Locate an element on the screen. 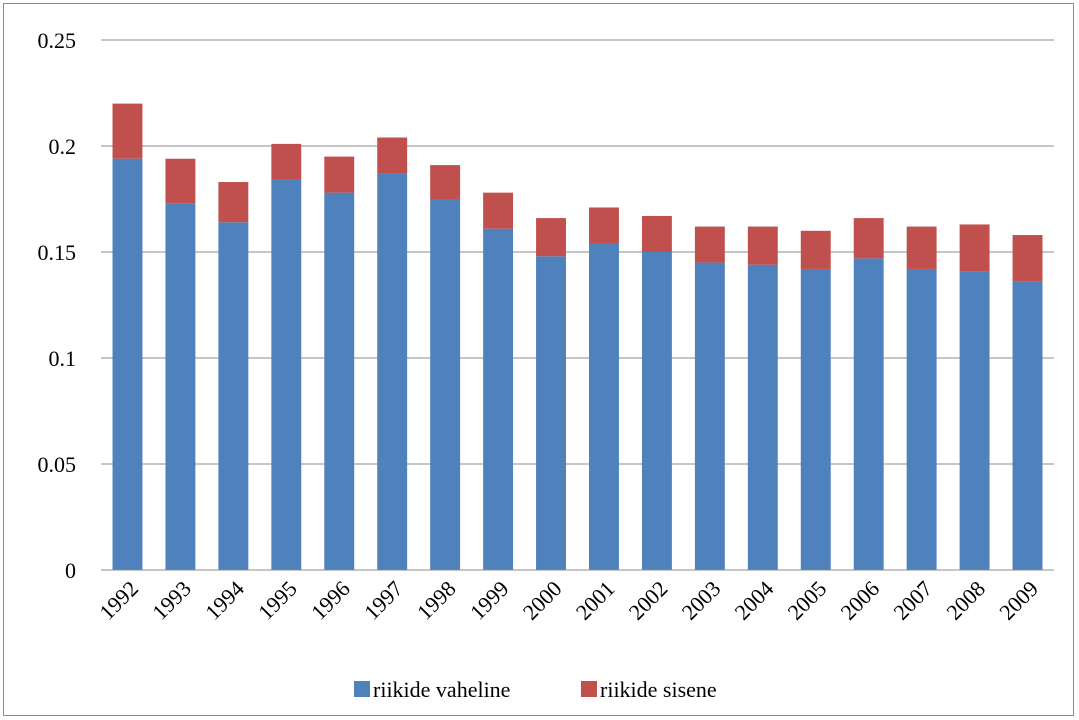 This screenshot has width=1079, height=720. y-tick-label: 0.15 is located at coordinates (57, 252).